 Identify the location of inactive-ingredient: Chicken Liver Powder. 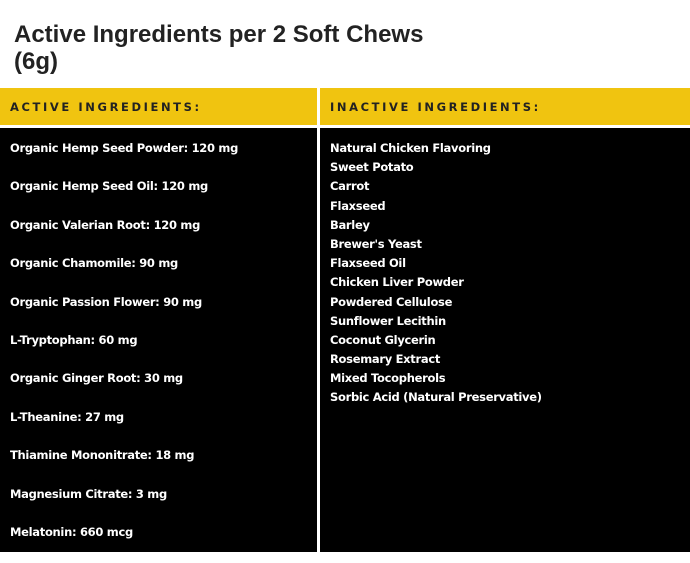
(436, 284).